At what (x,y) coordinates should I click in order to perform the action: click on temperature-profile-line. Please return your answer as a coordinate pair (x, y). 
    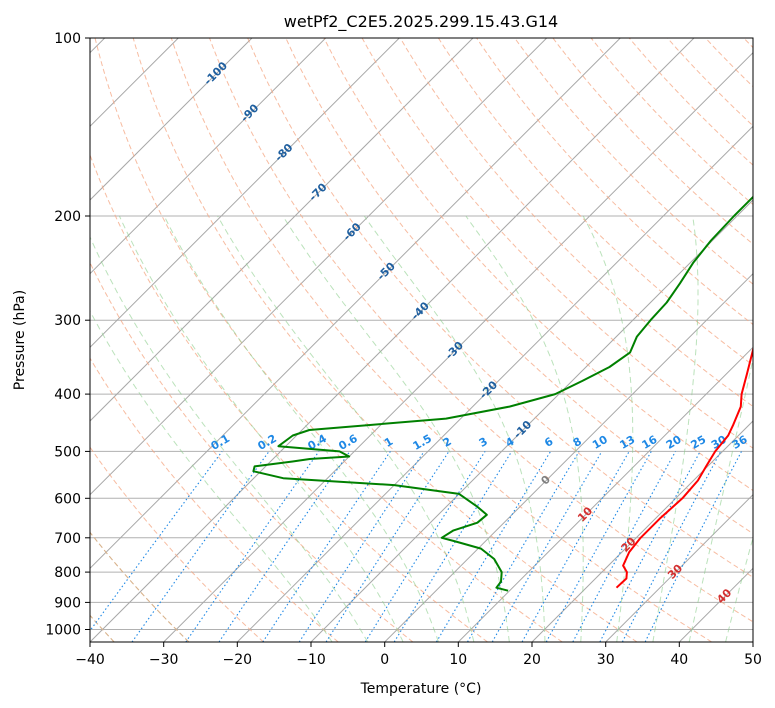
    Looking at the image, I should click on (684, 467).